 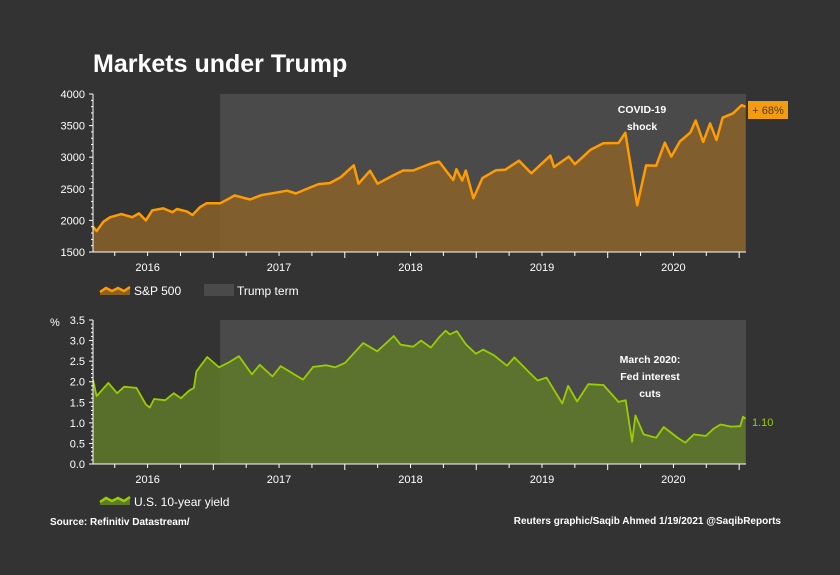 I want to click on fed-annotation-line3: cuts, so click(x=650, y=394).